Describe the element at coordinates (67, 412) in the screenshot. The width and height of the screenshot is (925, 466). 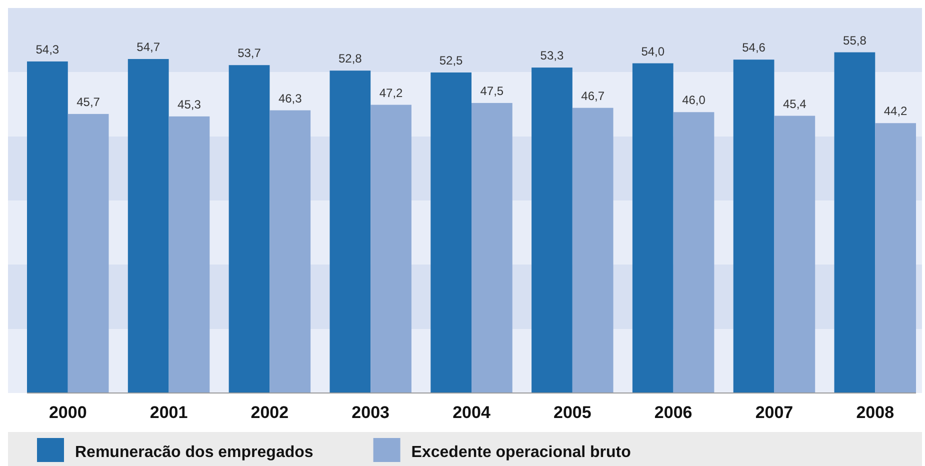
I see `x-tick-label: 2000` at that location.